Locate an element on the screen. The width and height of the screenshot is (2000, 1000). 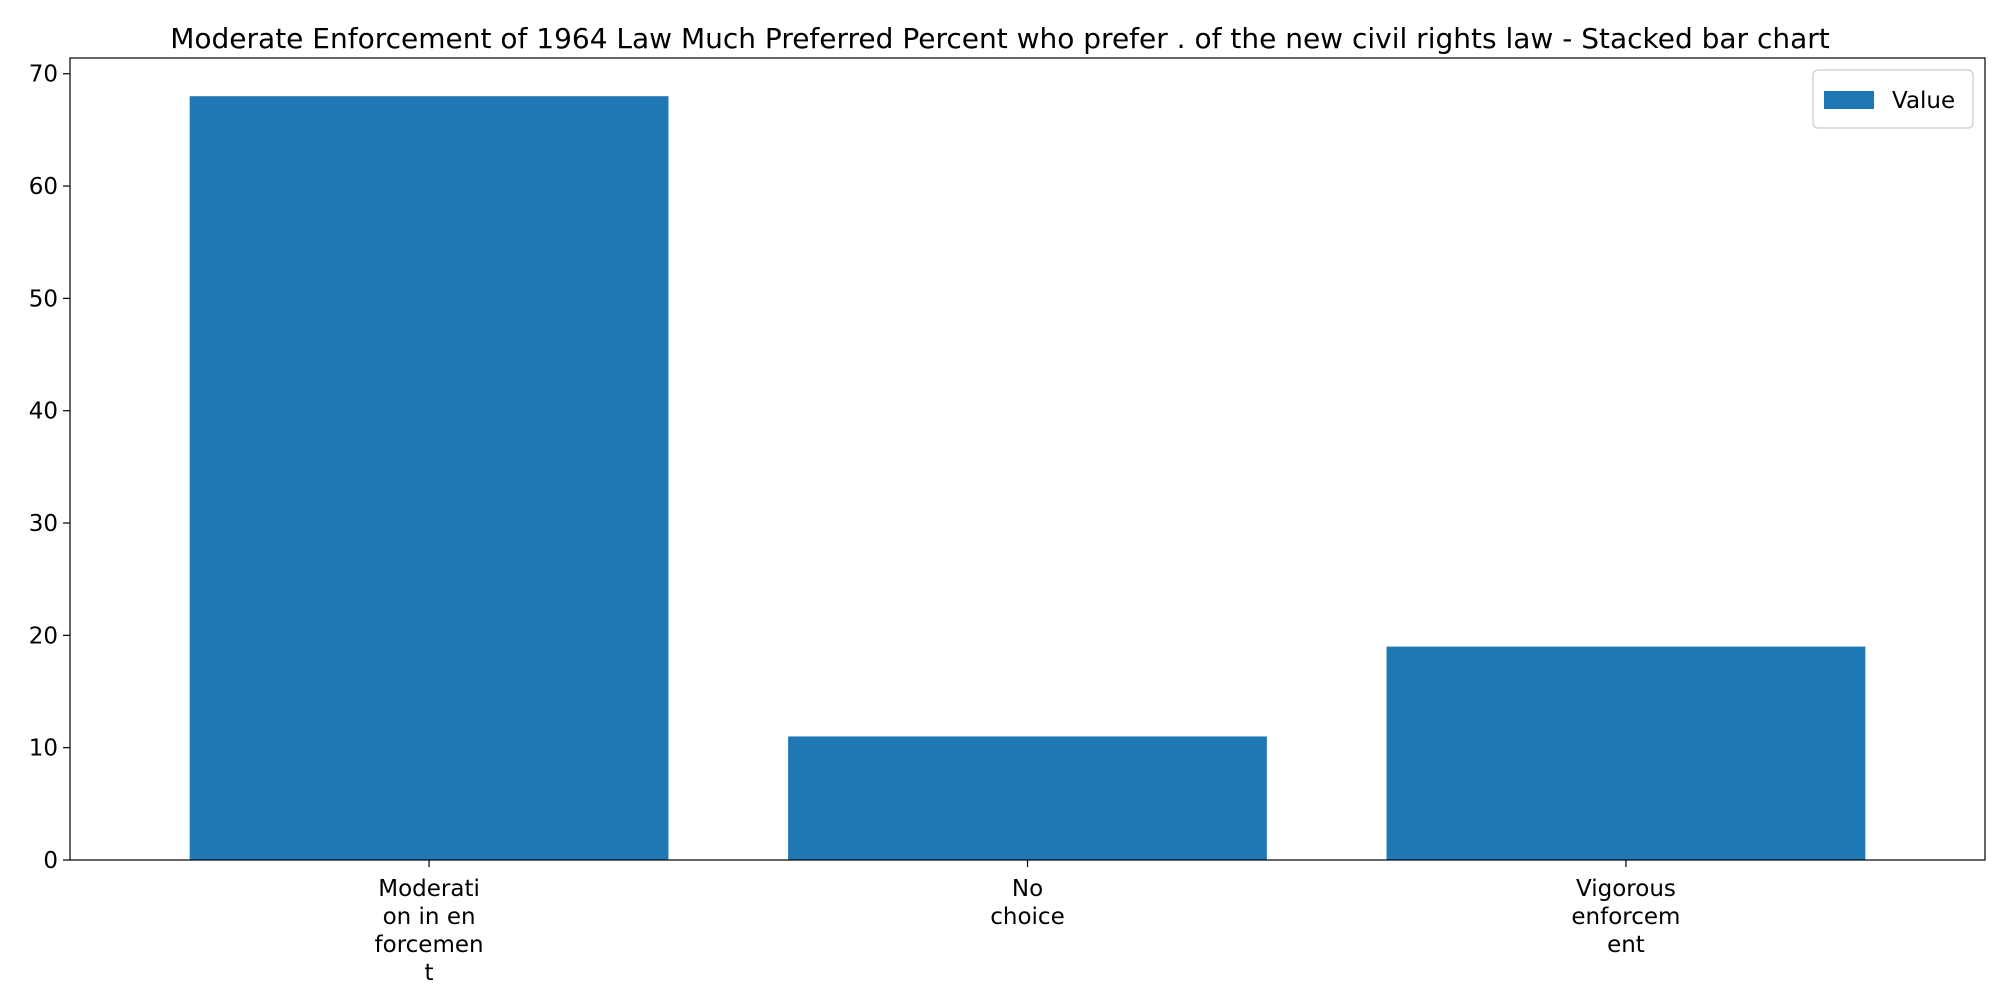
x-tick-label: Vigorous is located at coordinates (1626, 889).